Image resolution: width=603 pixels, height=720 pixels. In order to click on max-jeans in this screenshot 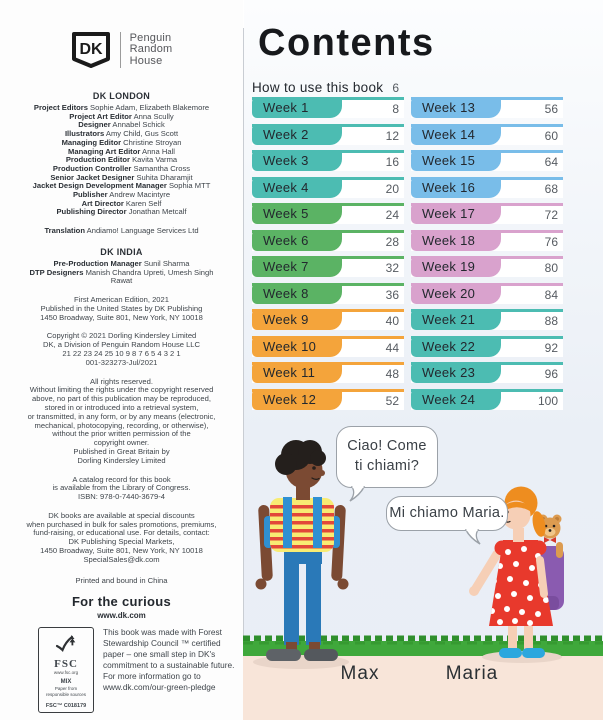, I will do `click(303, 594)`.